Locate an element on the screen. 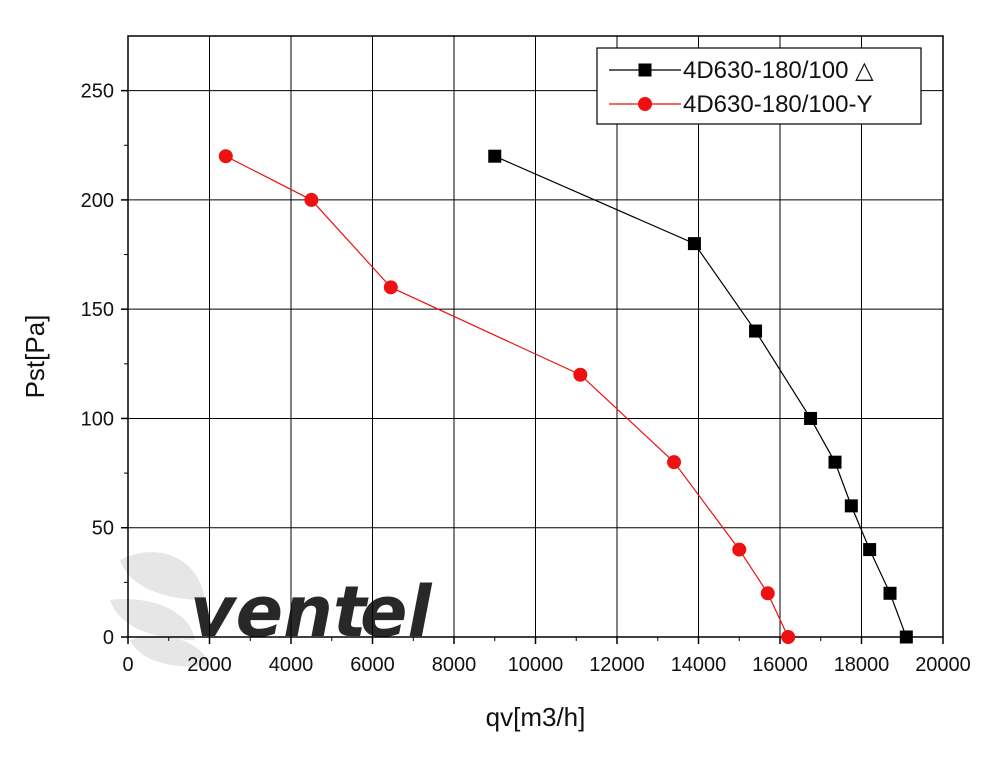 This screenshot has width=994, height=758. watermark-logo: vent el is located at coordinates (271, 609).